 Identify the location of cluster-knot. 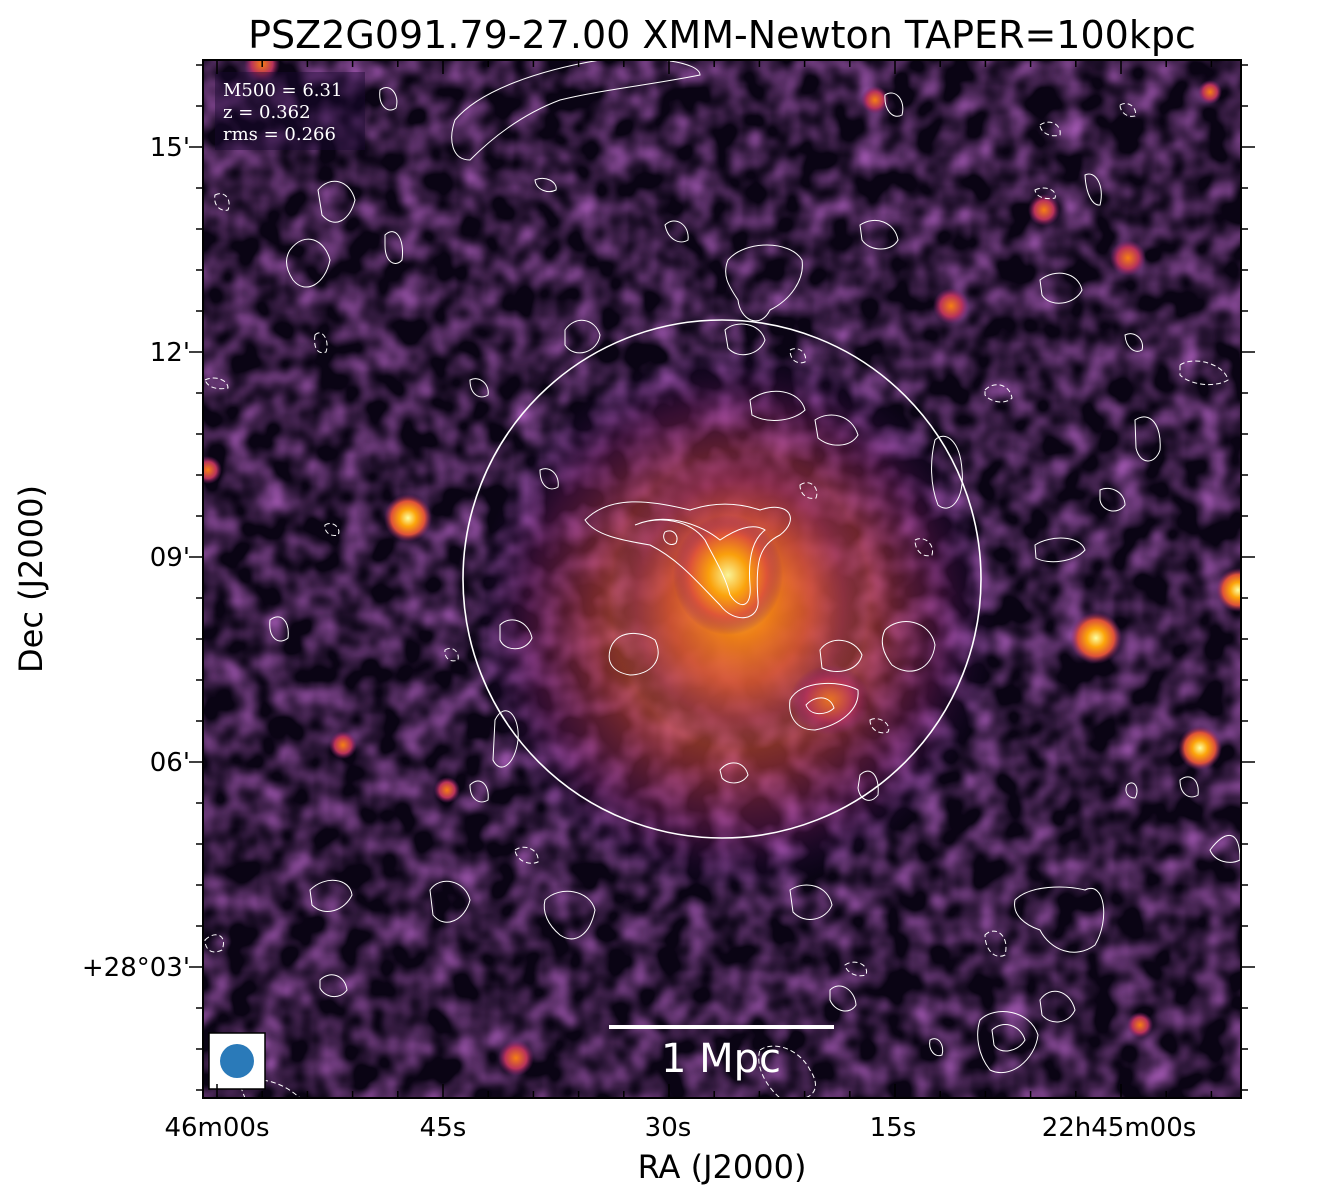
(830, 700).